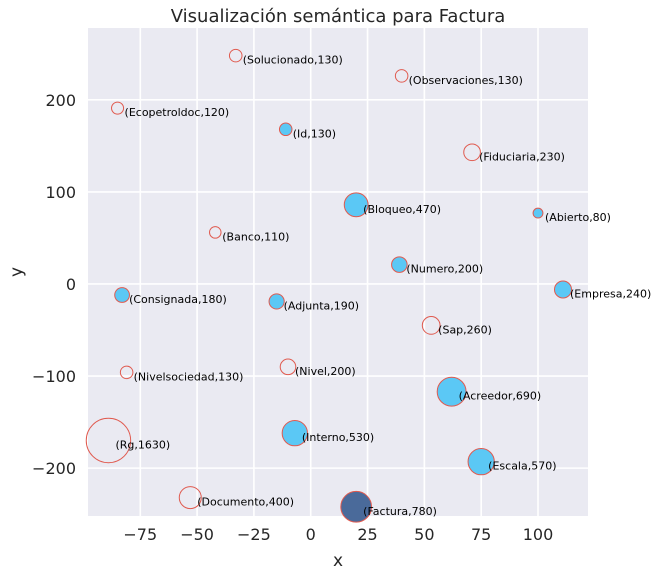  Describe the element at coordinates (189, 376) in the screenshot. I see `data-point-label: (Nivelsociedad,130)` at that location.